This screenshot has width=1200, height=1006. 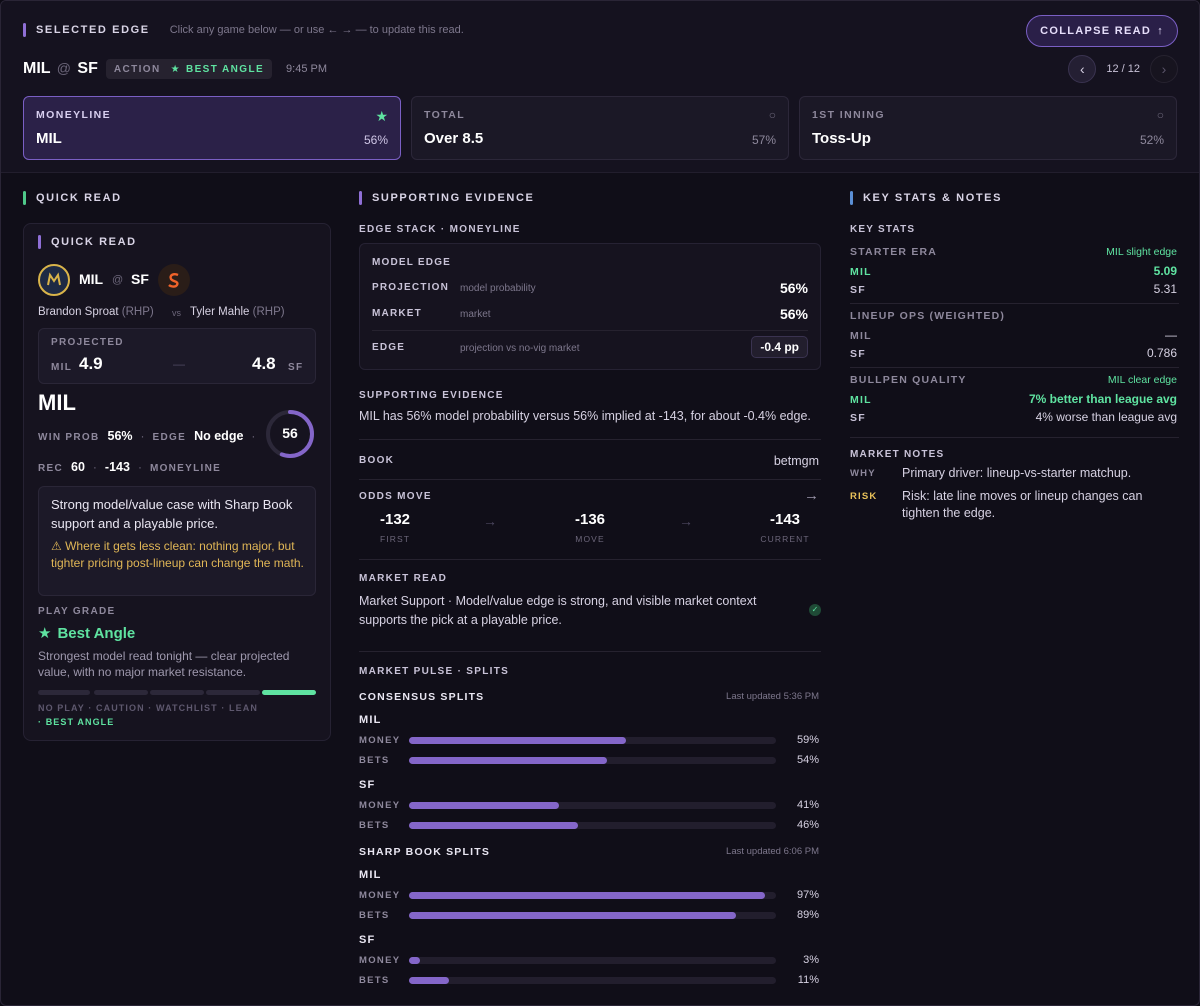 I want to click on odds-current-label: CURRENT, so click(x=785, y=539).